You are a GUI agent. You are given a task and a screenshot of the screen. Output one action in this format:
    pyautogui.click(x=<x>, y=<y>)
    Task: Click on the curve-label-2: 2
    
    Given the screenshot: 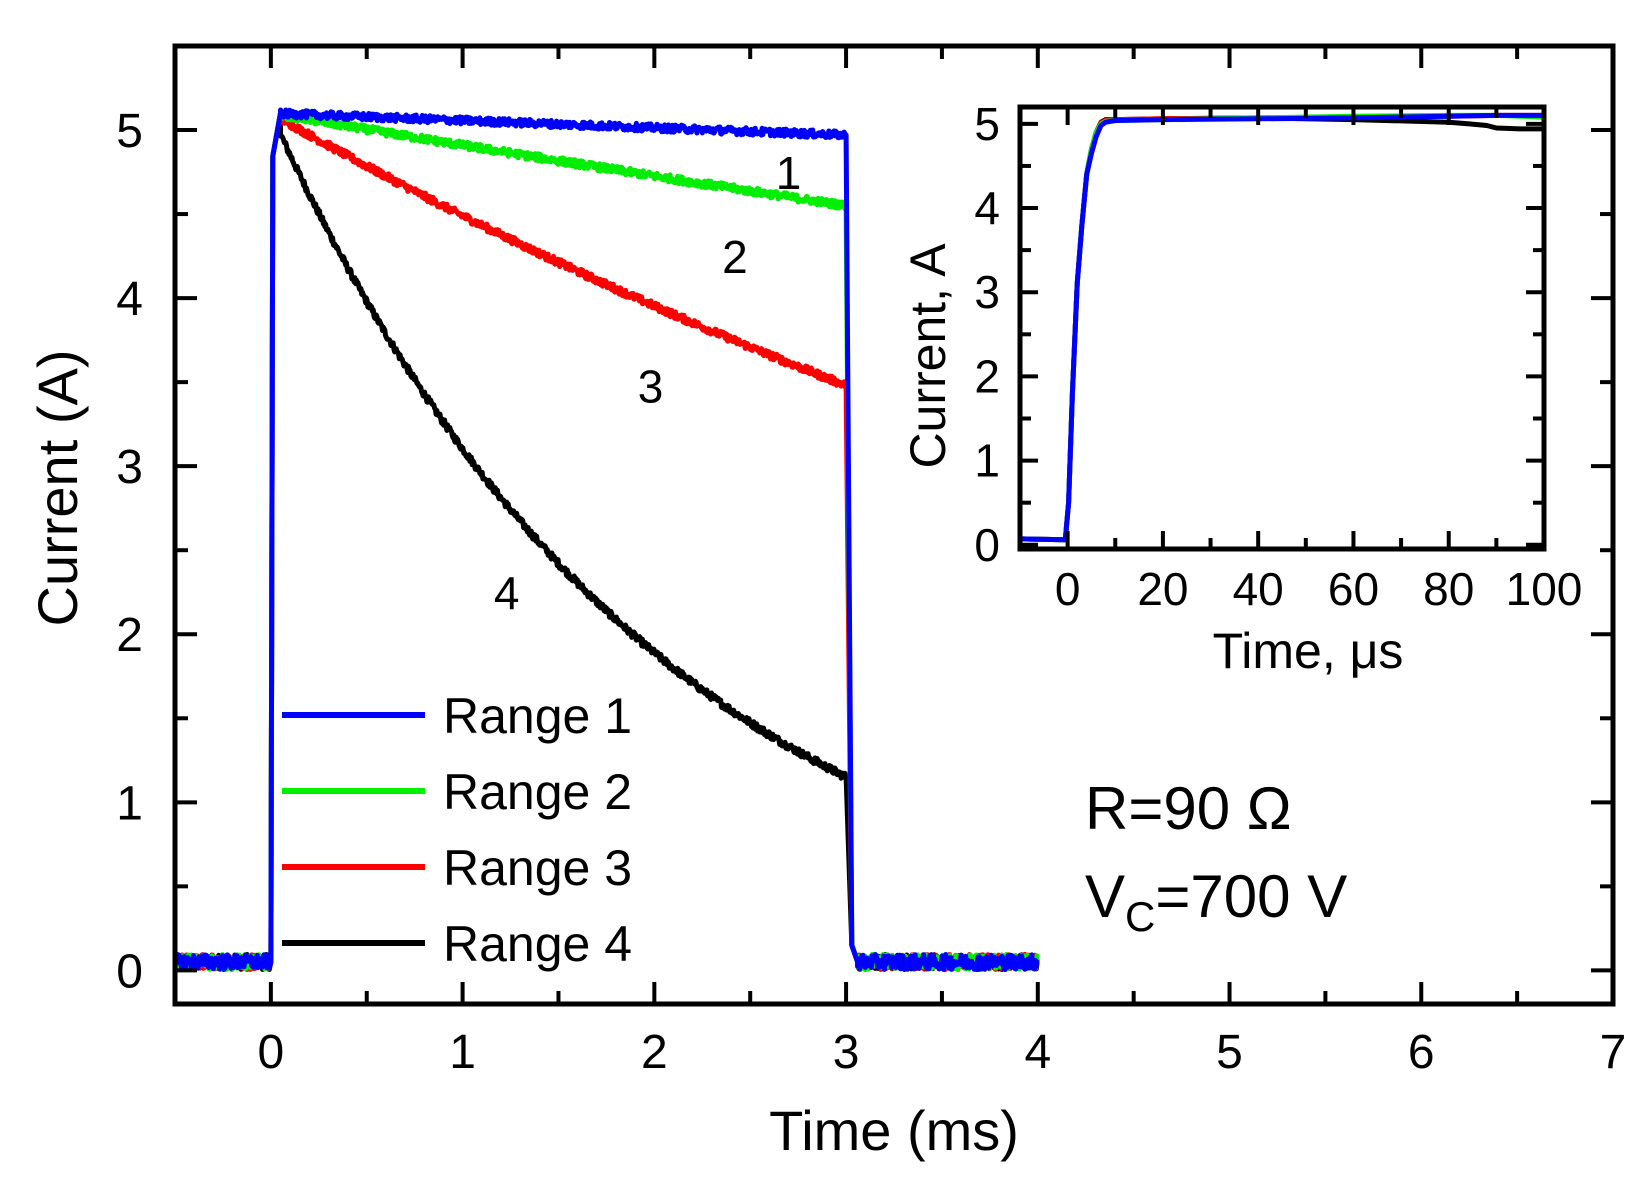 What is the action you would take?
    pyautogui.click(x=735, y=257)
    